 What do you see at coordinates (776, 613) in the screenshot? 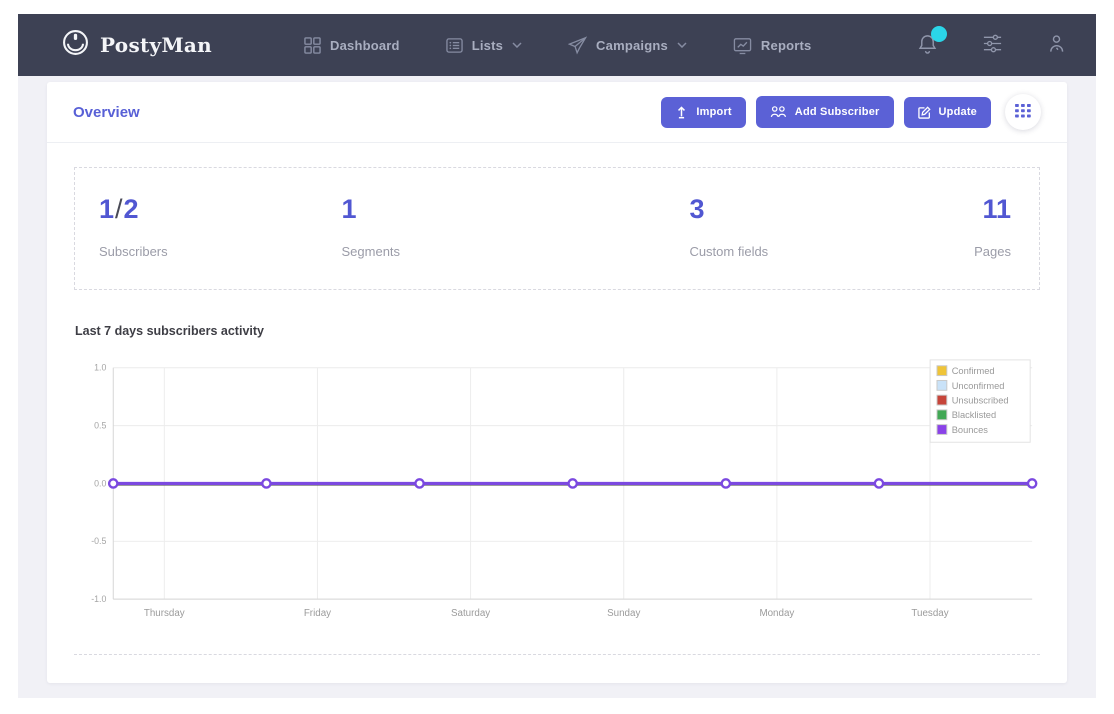
I see `svg-text: Monday` at bounding box center [776, 613].